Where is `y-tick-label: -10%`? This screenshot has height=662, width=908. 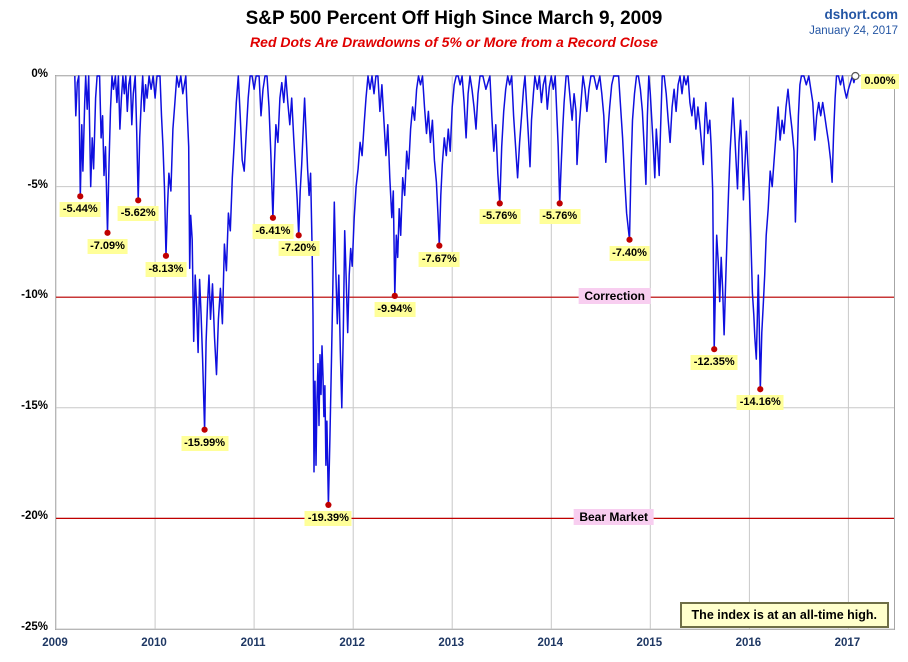 y-tick-label: -10% is located at coordinates (34, 295).